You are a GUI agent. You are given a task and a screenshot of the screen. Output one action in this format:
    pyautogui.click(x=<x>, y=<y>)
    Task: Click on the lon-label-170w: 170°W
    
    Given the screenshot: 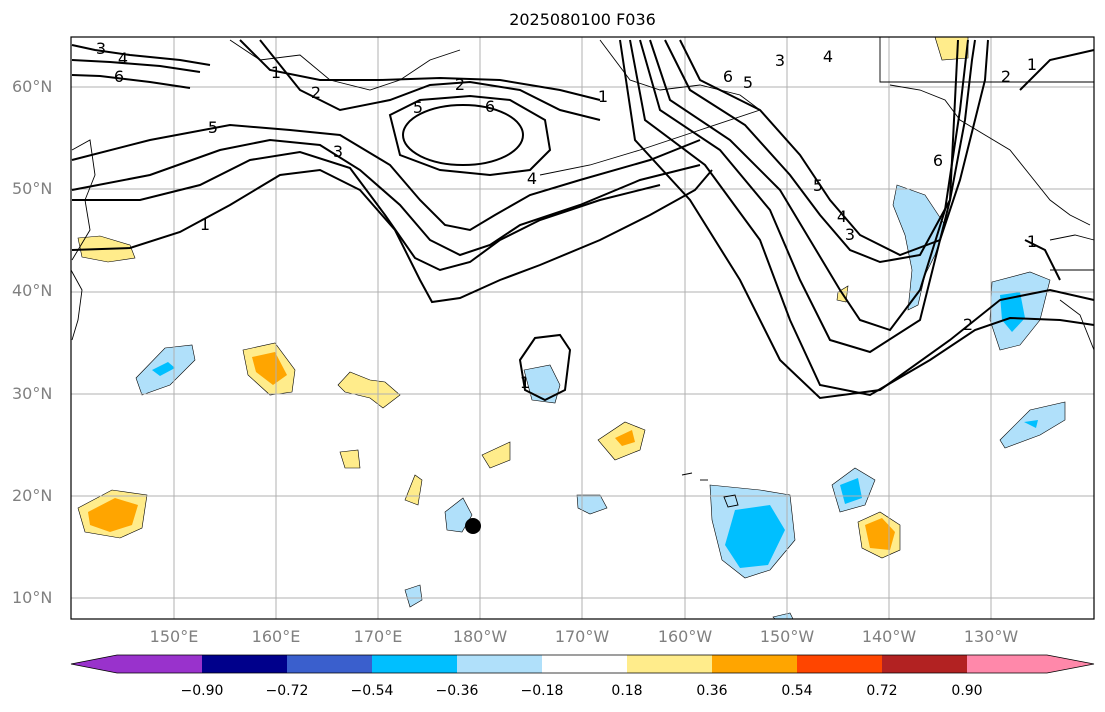 What is the action you would take?
    pyautogui.click(x=582, y=636)
    